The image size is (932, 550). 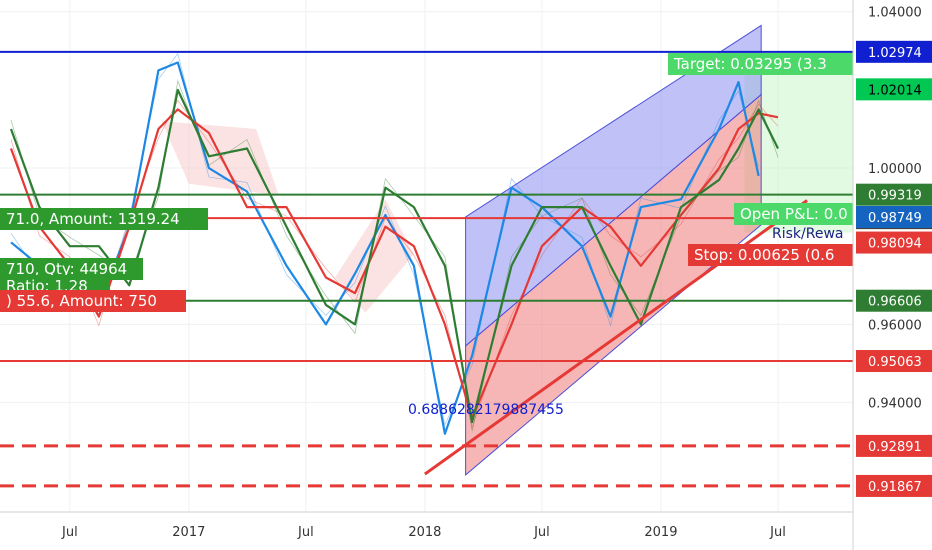 I want to click on price-badge-text: 0.98749, so click(x=895, y=218).